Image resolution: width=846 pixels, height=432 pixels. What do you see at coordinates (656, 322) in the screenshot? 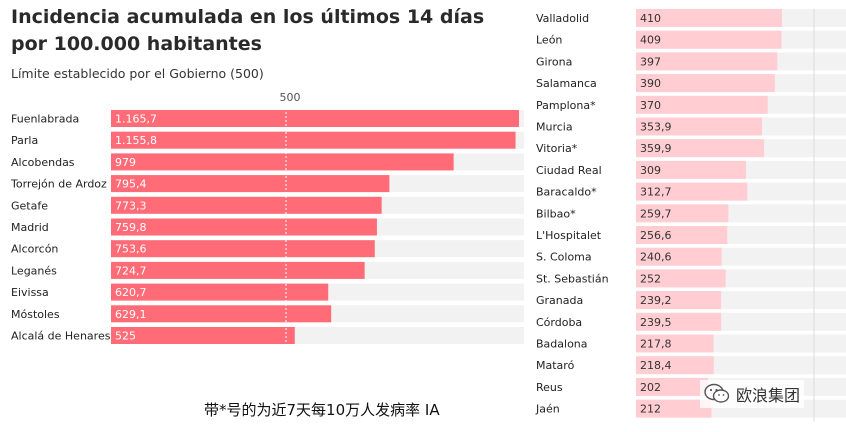
I see `value-label: 239,5` at bounding box center [656, 322].